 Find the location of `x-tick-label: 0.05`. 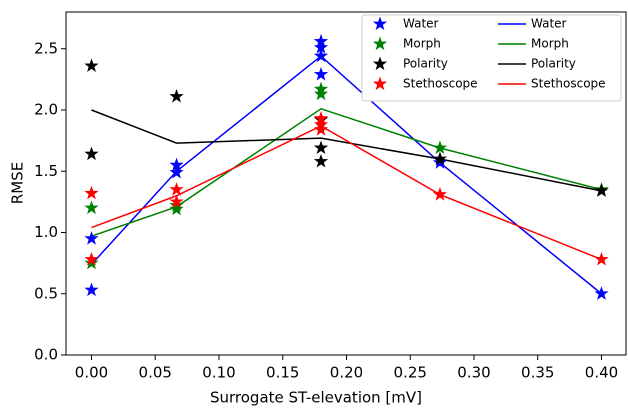

x-tick-label: 0.05 is located at coordinates (155, 373).